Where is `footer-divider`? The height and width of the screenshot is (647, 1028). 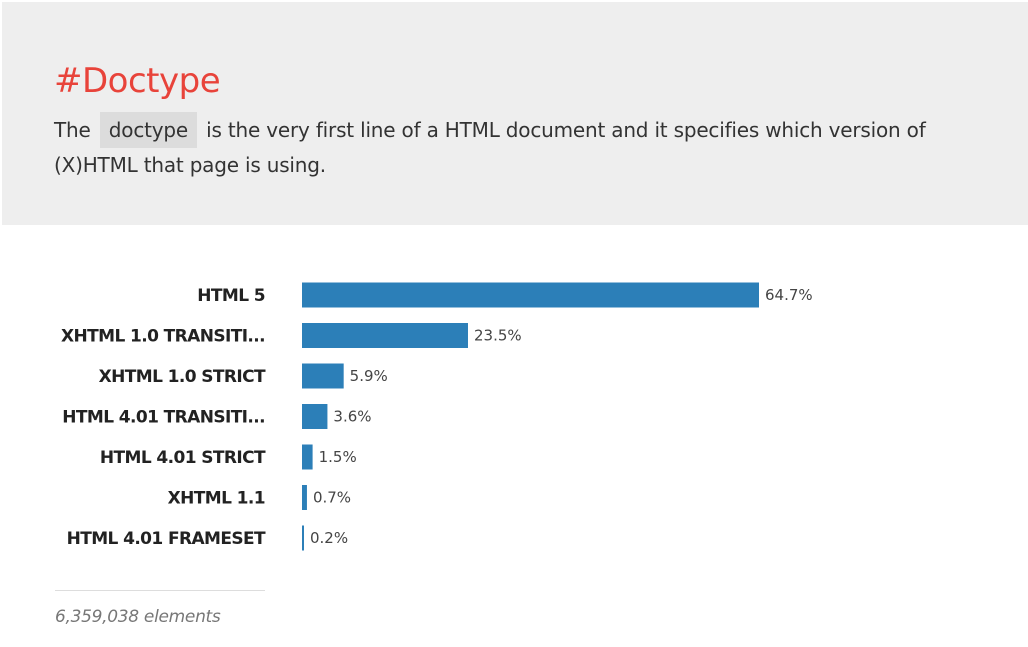 footer-divider is located at coordinates (160, 590).